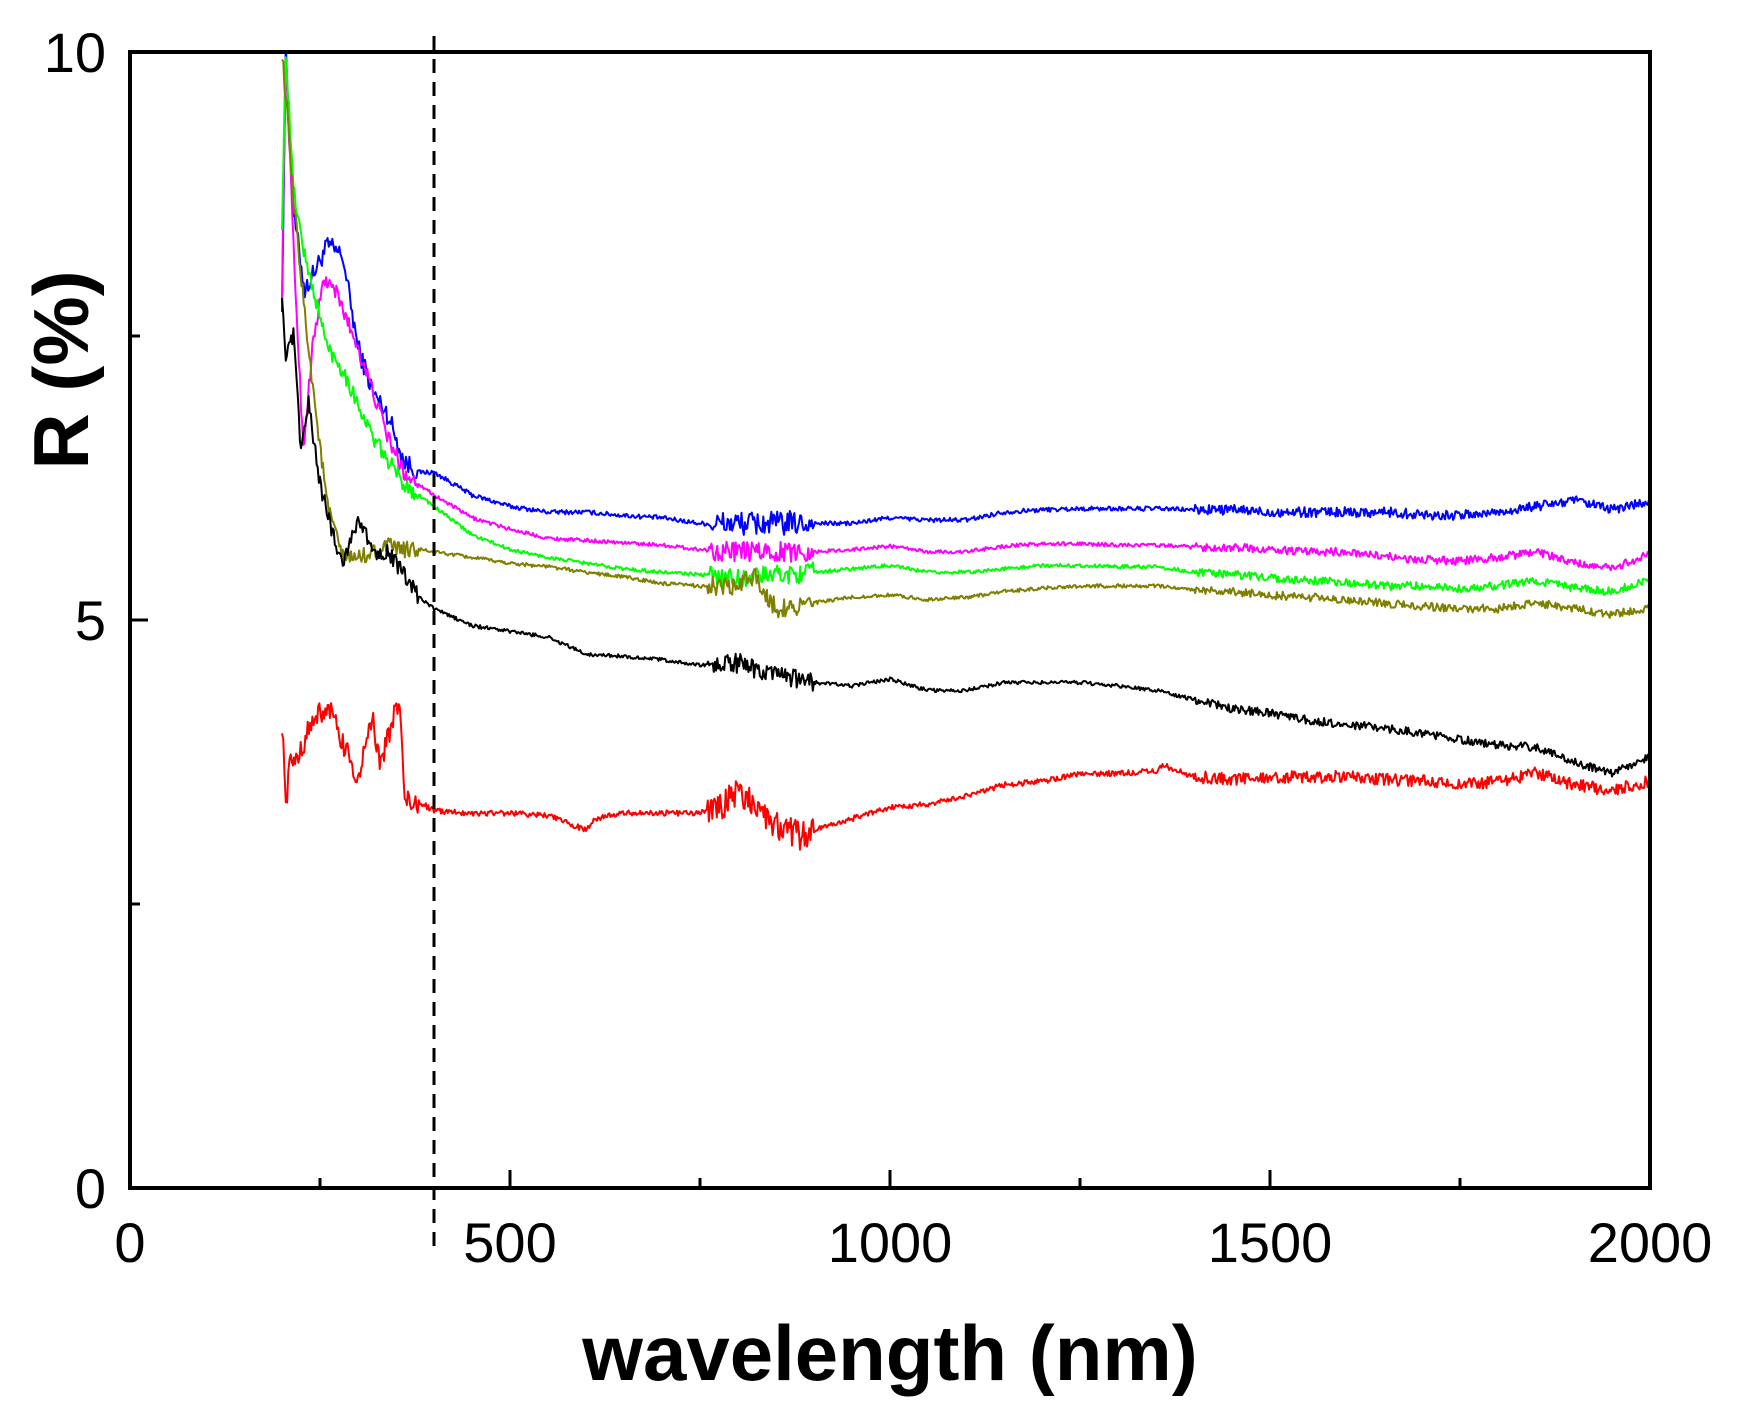  What do you see at coordinates (75, 52) in the screenshot?
I see `y-tick-label: 10` at bounding box center [75, 52].